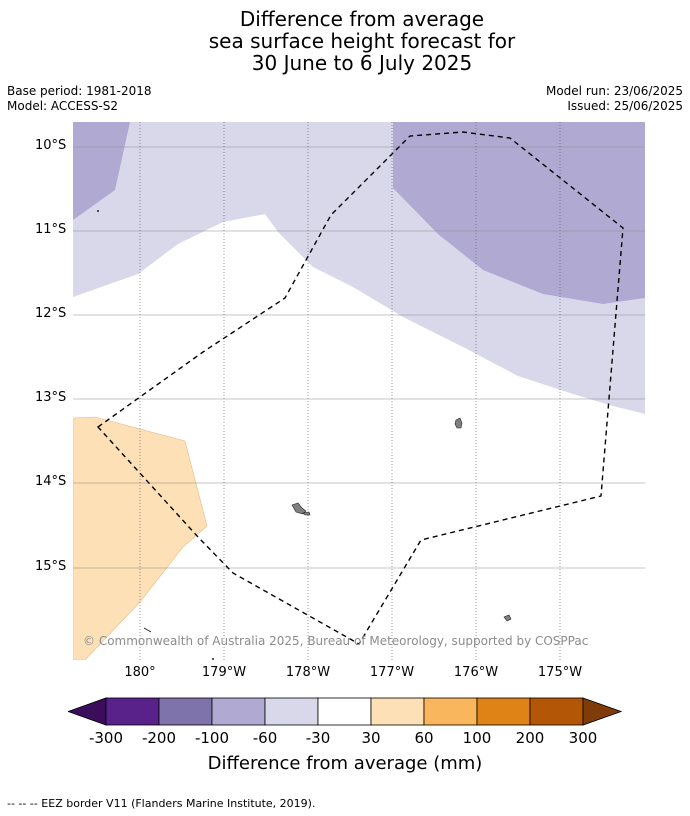  What do you see at coordinates (212, 738) in the screenshot?
I see `colorbar-label-neg100: -100` at bounding box center [212, 738].